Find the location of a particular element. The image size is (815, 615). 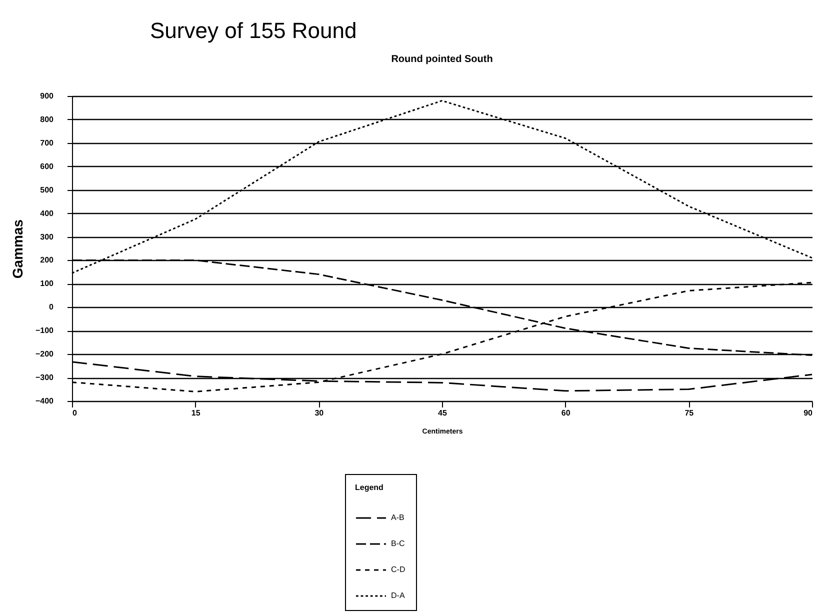

y-tick-label: −400 is located at coordinates (44, 401).